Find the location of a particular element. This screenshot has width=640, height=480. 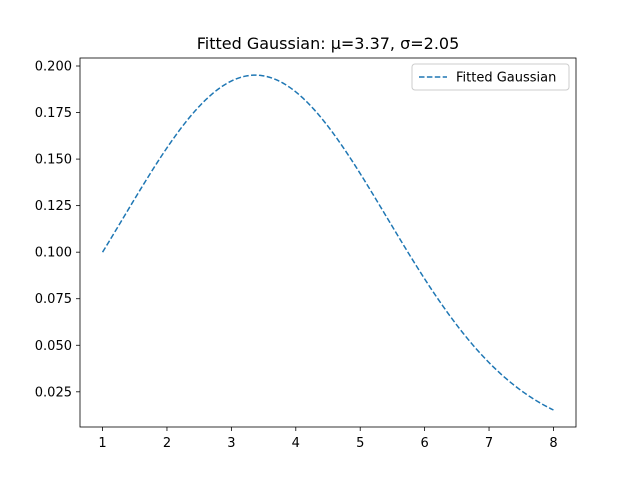

x-tick-label: 2 is located at coordinates (167, 443).